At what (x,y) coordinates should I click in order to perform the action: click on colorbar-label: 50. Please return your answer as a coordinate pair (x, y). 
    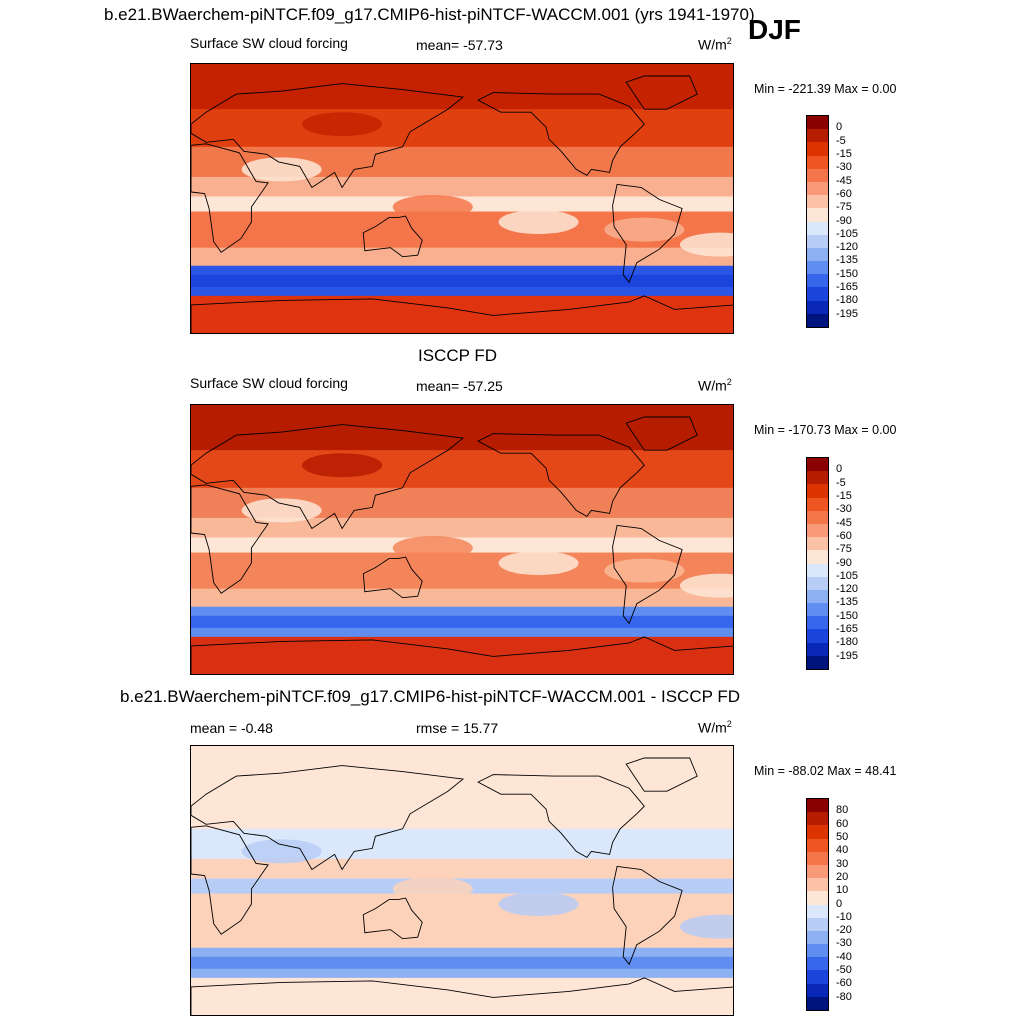
    Looking at the image, I should click on (842, 836).